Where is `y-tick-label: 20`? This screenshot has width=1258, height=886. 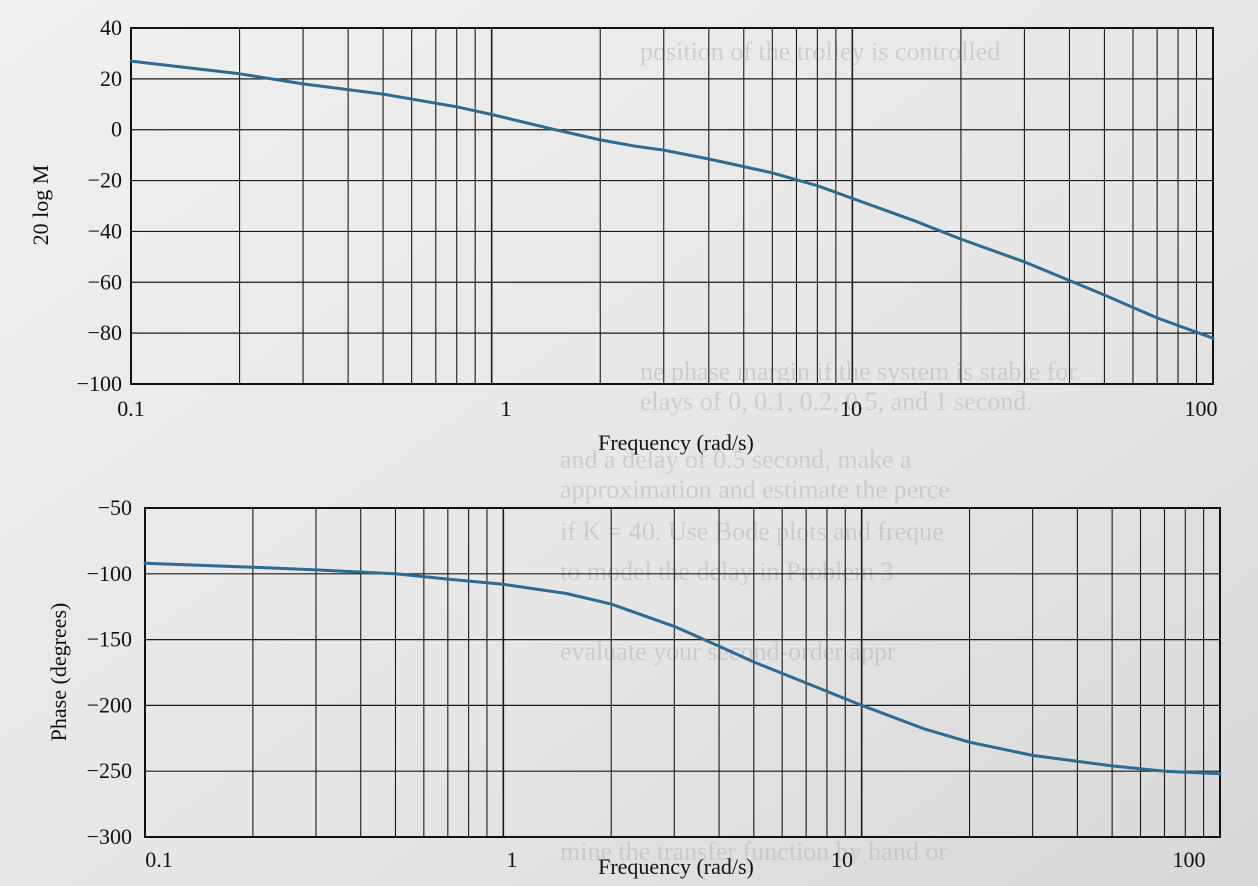
y-tick-label: 20 is located at coordinates (111, 78).